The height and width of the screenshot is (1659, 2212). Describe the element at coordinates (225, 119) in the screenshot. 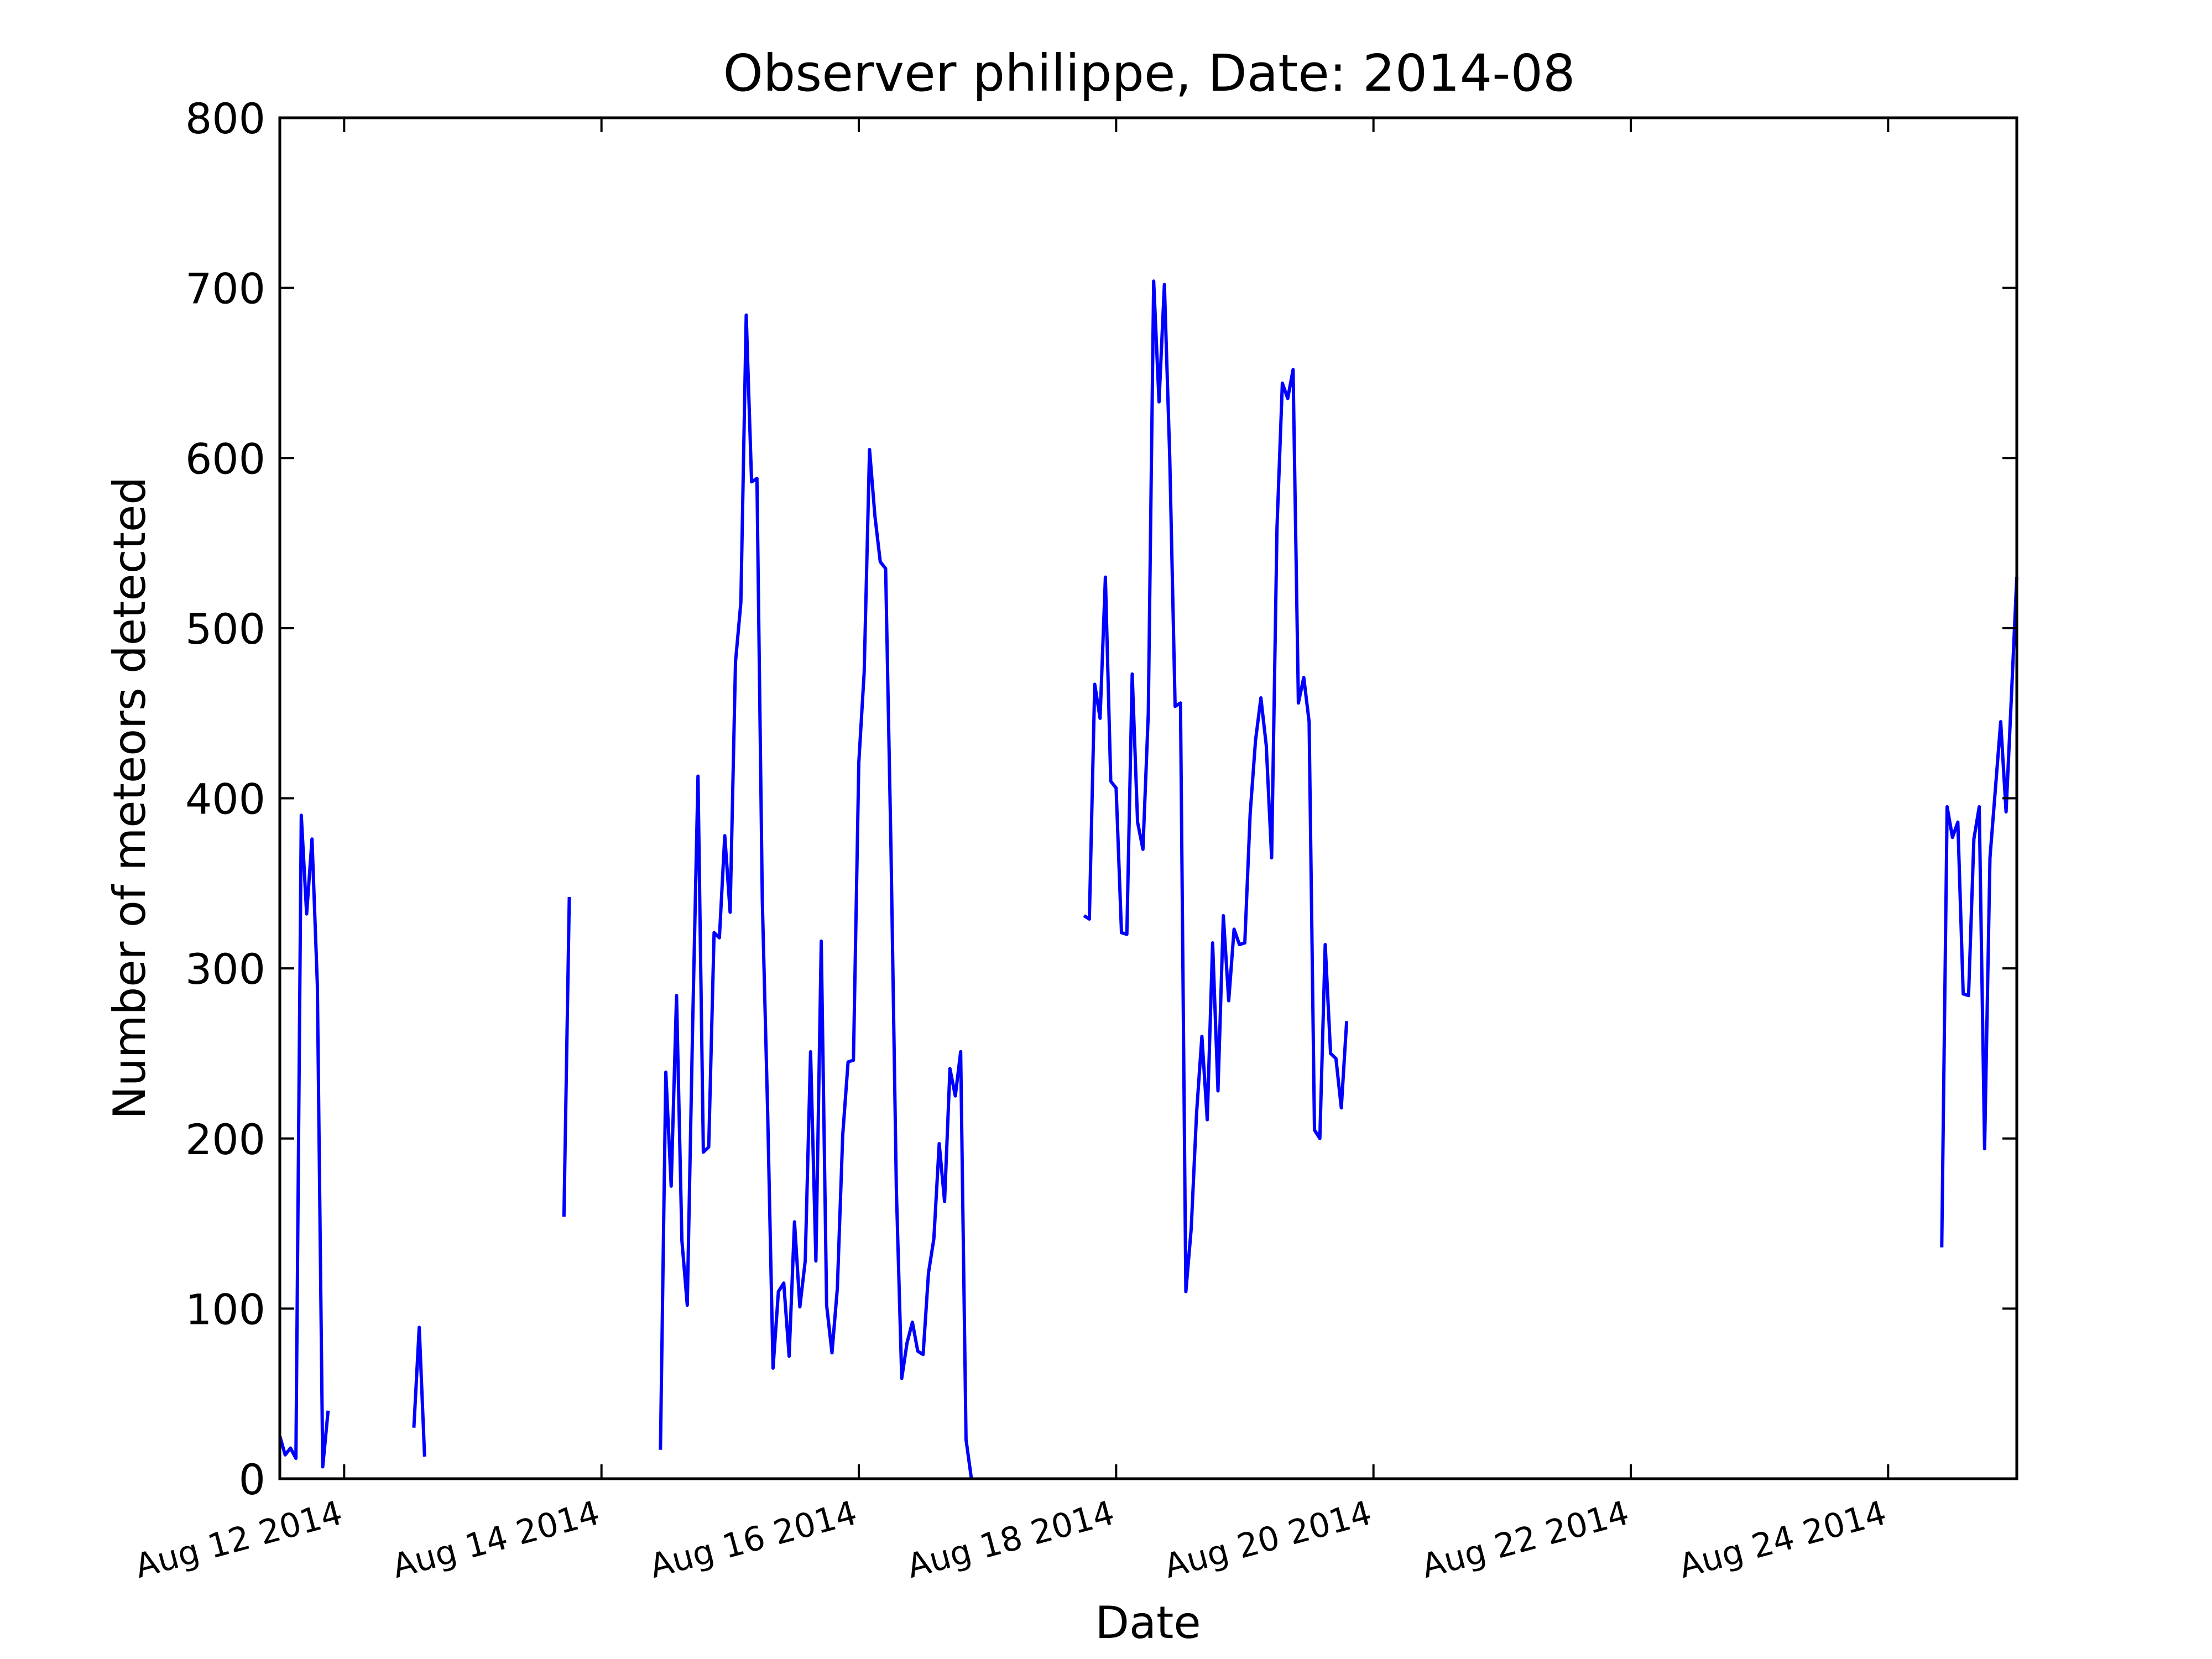

I see `y-tick-label: 800` at that location.